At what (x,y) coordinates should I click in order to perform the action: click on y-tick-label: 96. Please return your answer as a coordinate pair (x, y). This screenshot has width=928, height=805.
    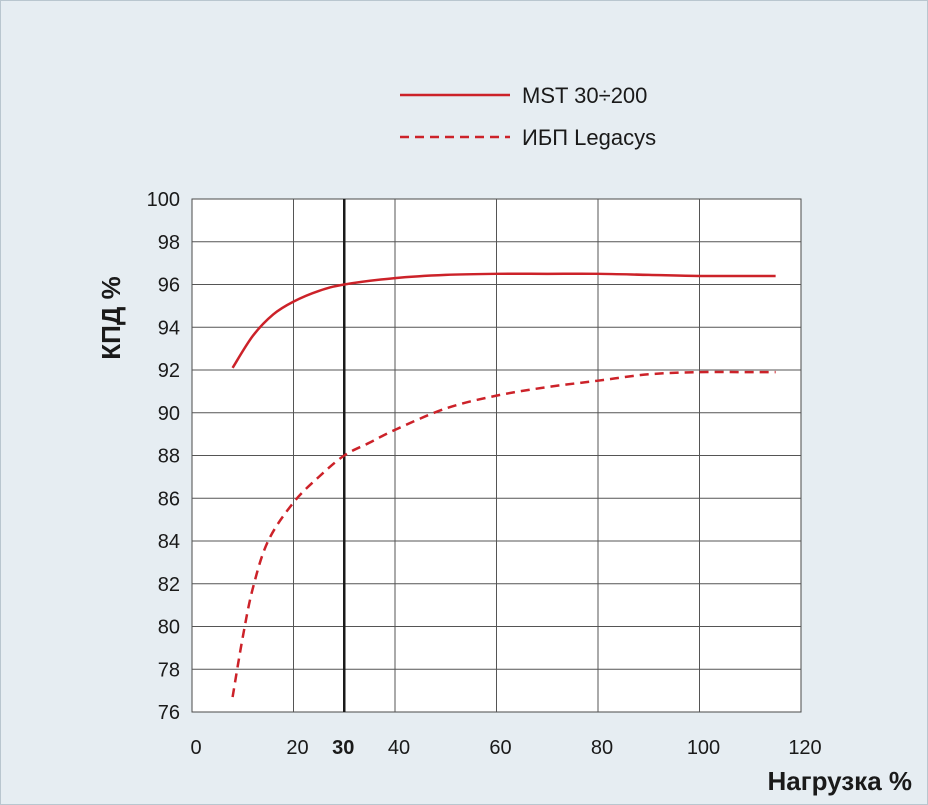
    Looking at the image, I should click on (169, 286).